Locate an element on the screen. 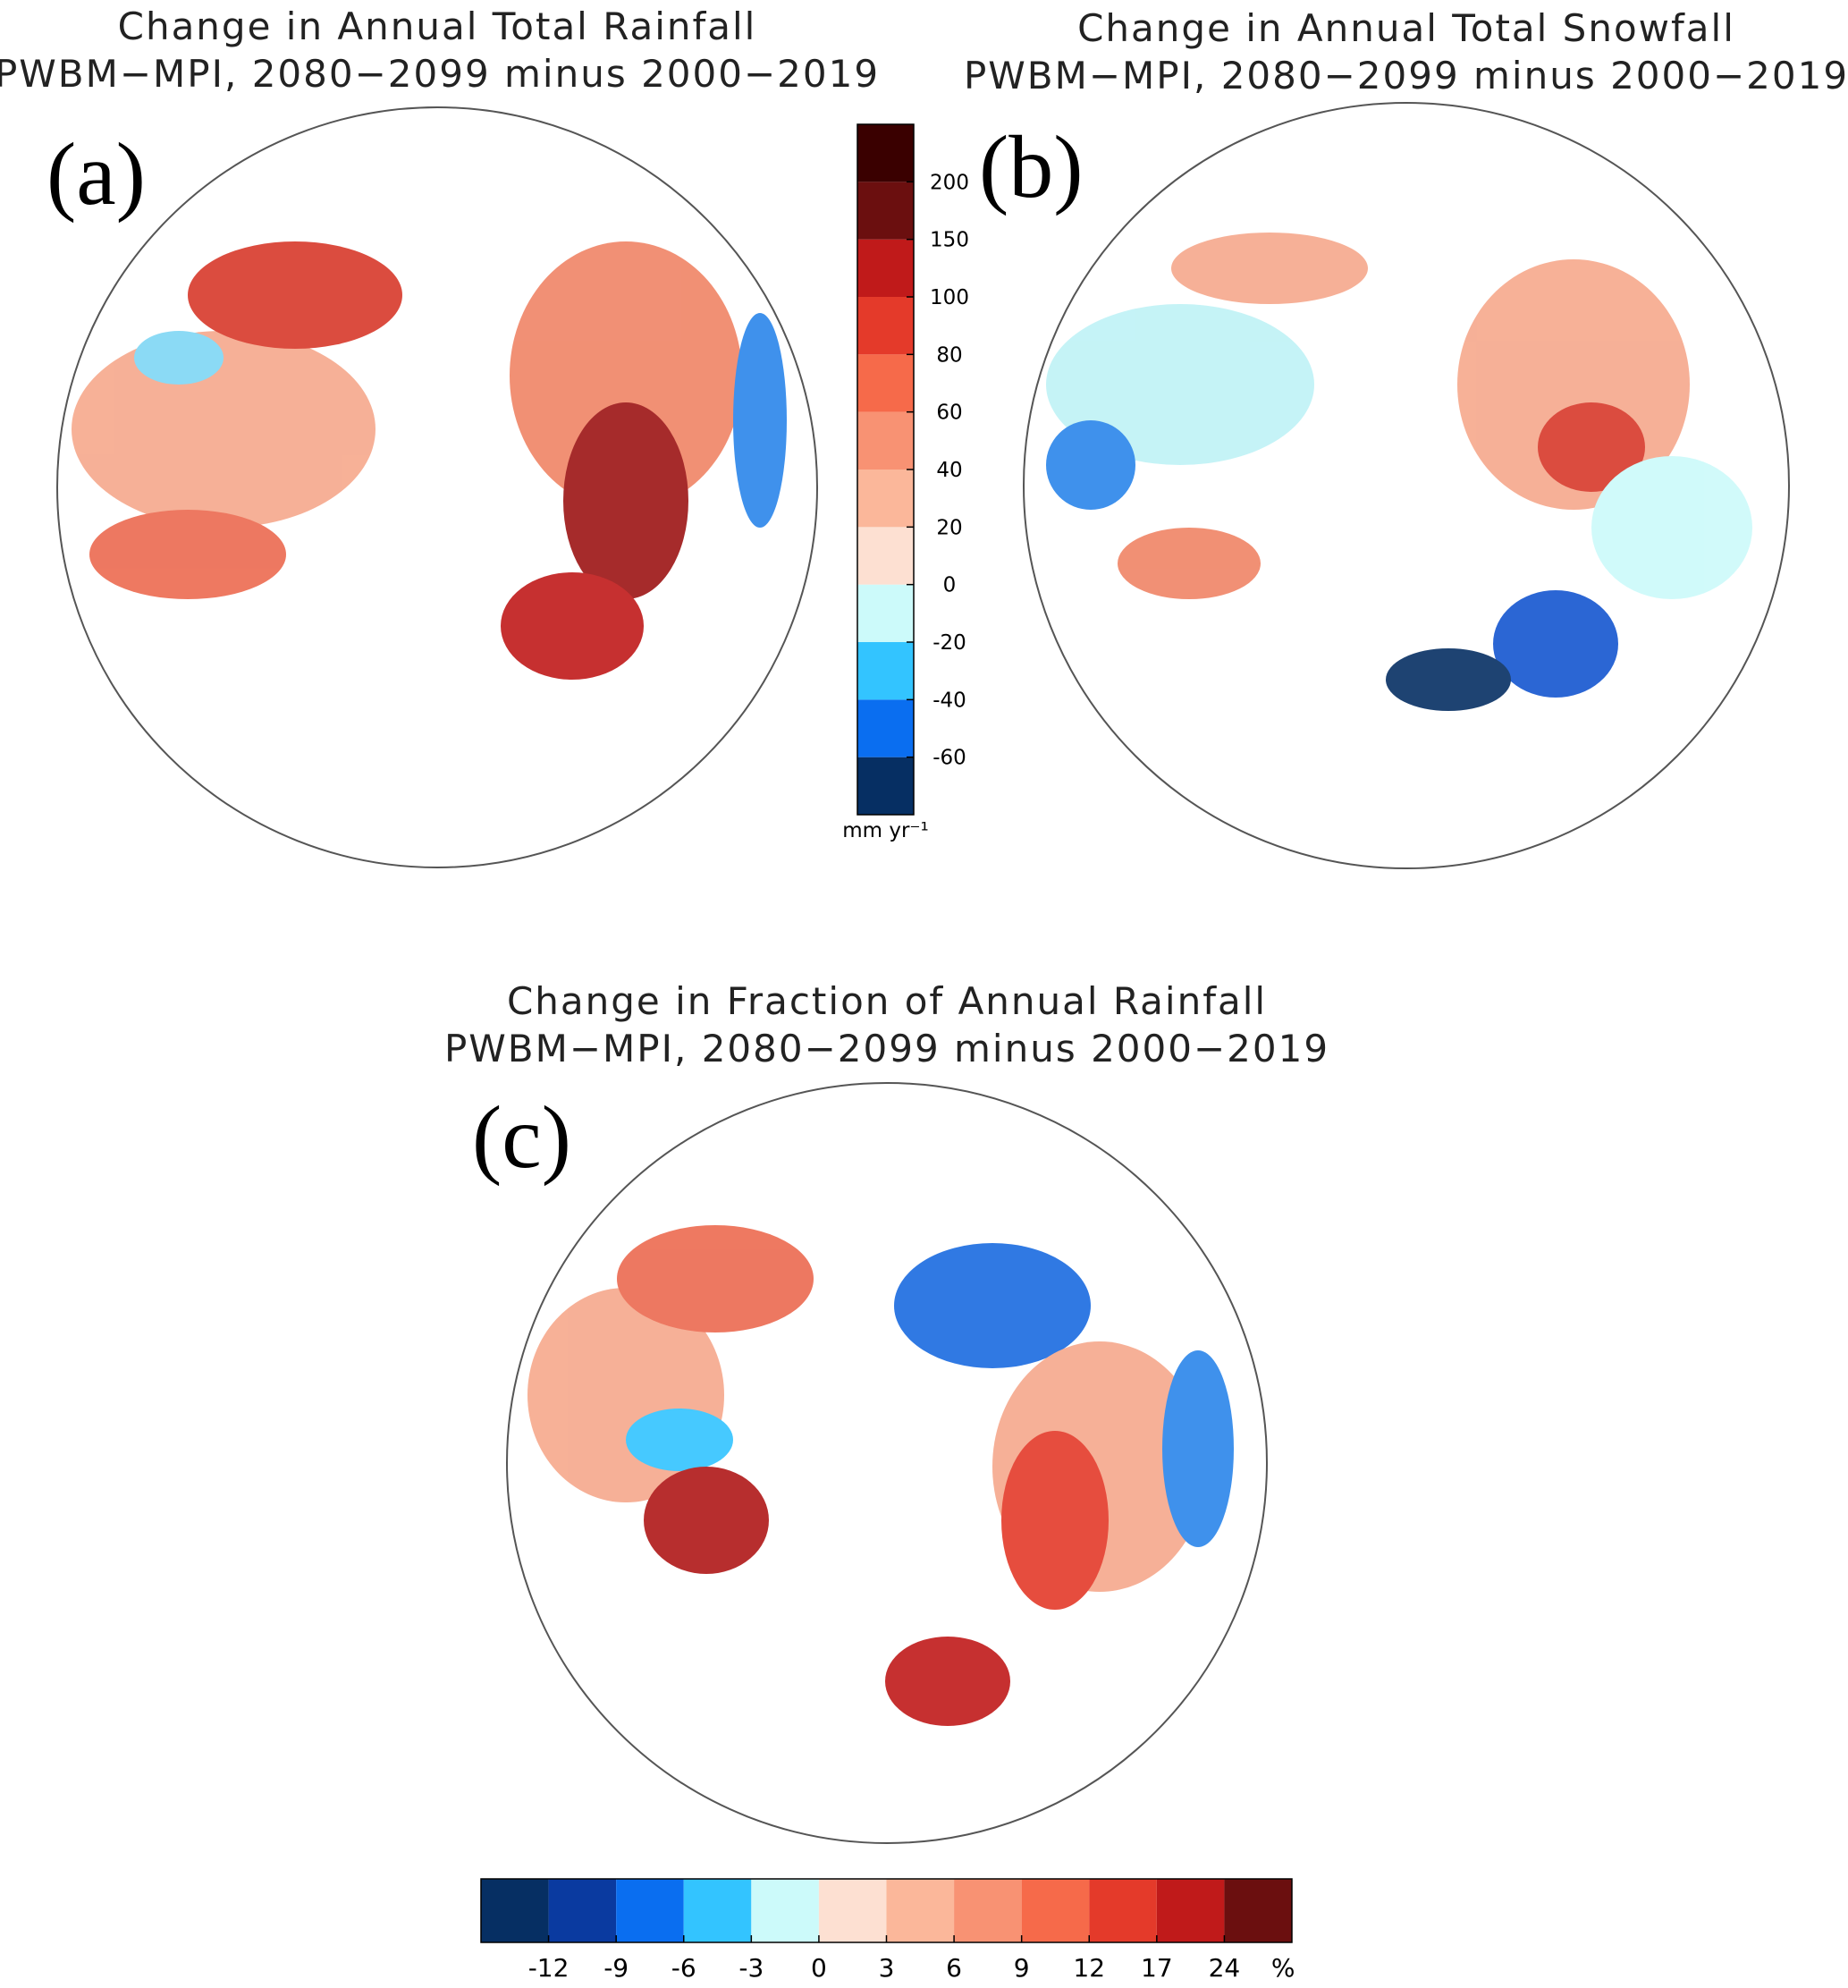 This screenshot has height=1988, width=1848. colorbar-tick-label: 80 is located at coordinates (949, 355).